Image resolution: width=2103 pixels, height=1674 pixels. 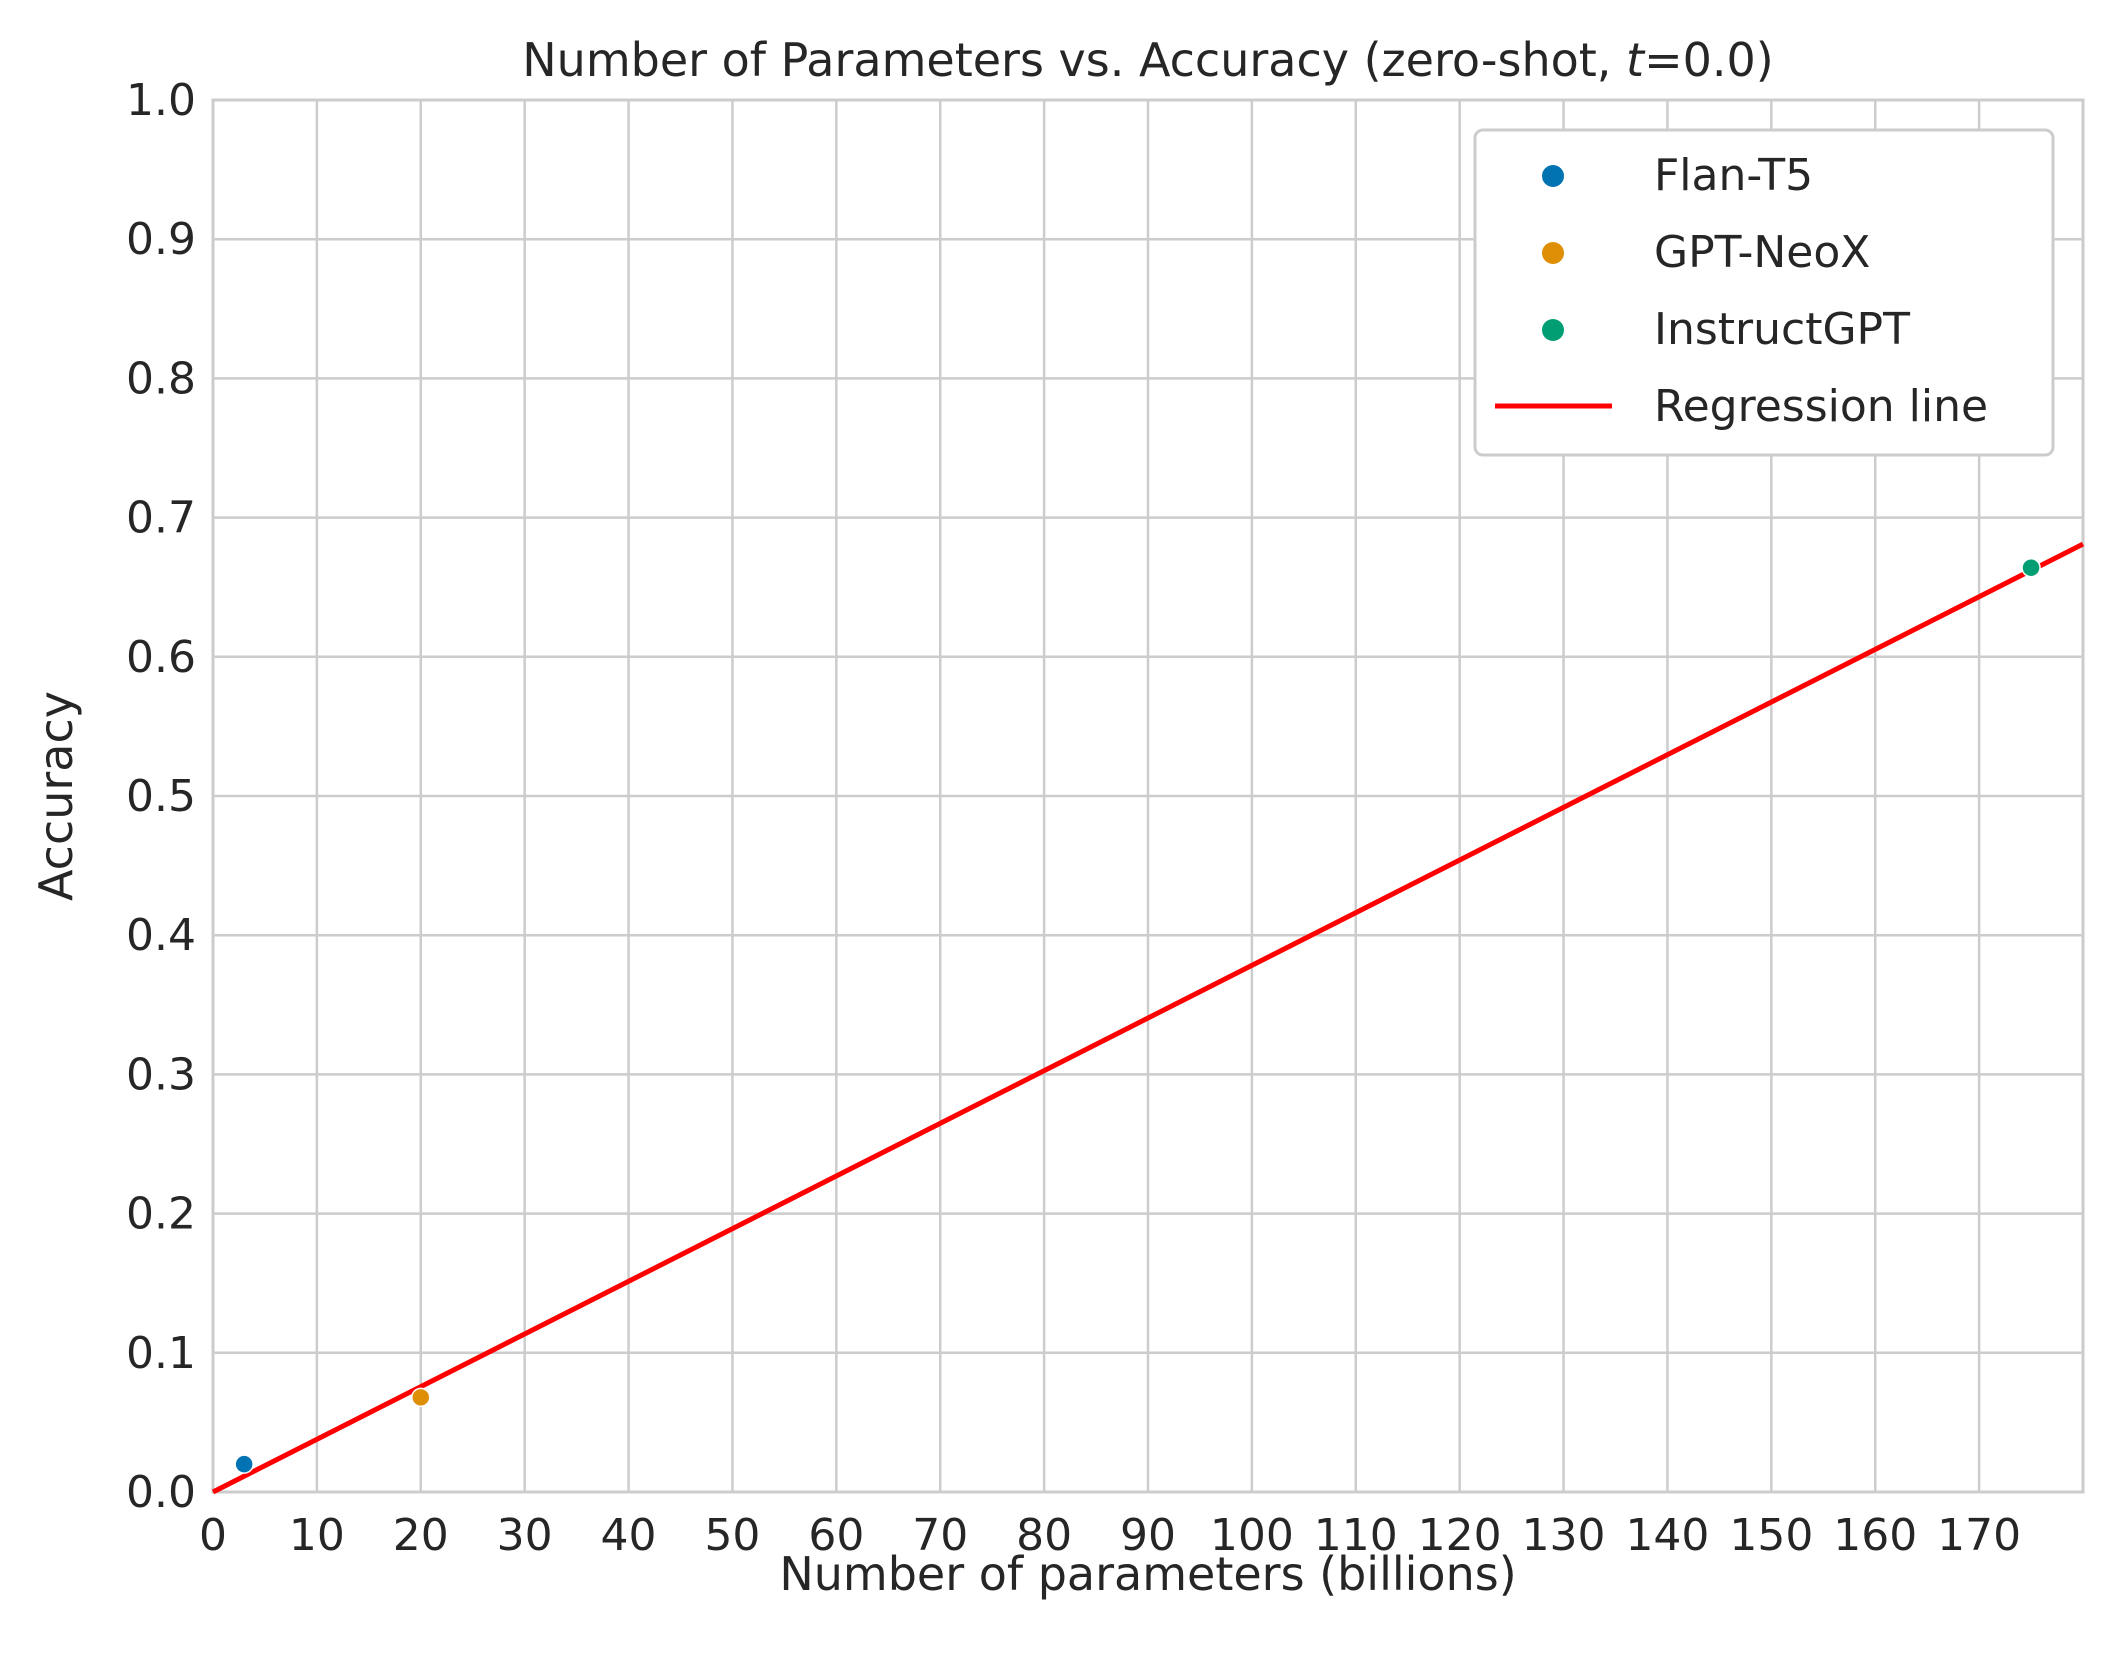 What do you see at coordinates (161, 1353) in the screenshot?
I see `y-tick-label: 0.1` at bounding box center [161, 1353].